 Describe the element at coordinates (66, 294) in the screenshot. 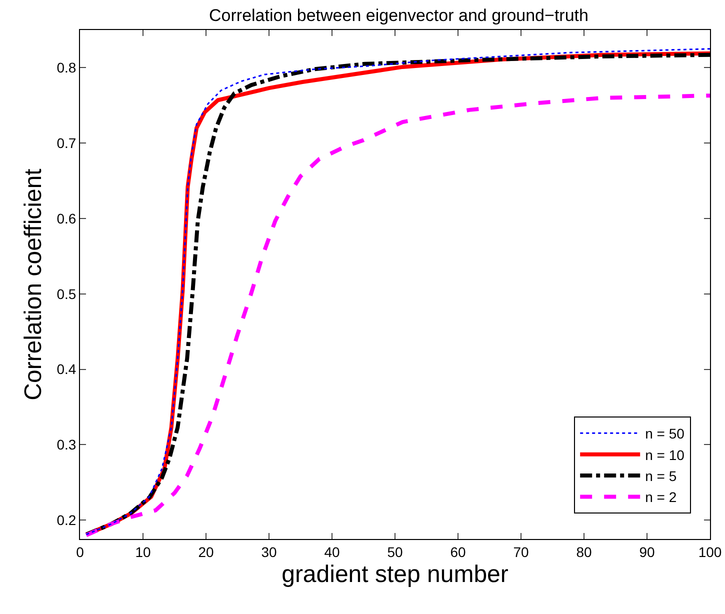

I see `y-tick-label: 0.5` at that location.